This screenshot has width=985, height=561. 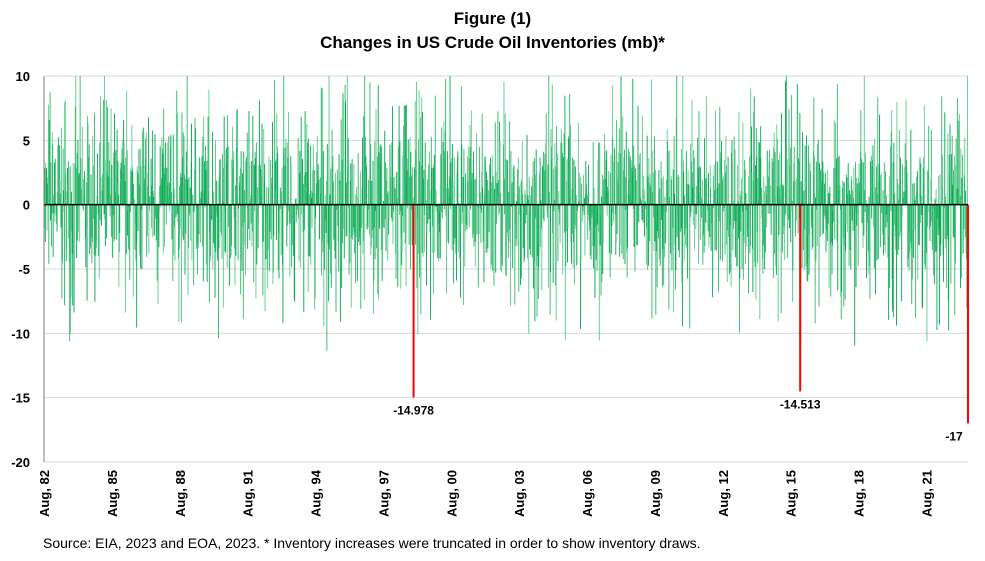 I want to click on y-tick-label: 0, so click(x=26, y=205).